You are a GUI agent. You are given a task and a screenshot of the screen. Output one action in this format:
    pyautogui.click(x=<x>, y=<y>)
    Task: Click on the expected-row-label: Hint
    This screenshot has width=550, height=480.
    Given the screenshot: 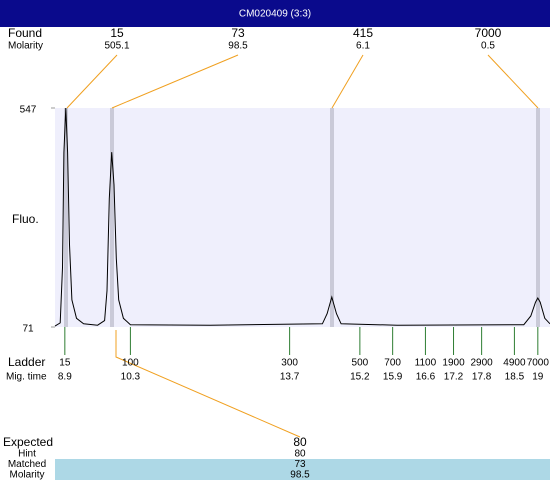 What is the action you would take?
    pyautogui.click(x=27, y=454)
    